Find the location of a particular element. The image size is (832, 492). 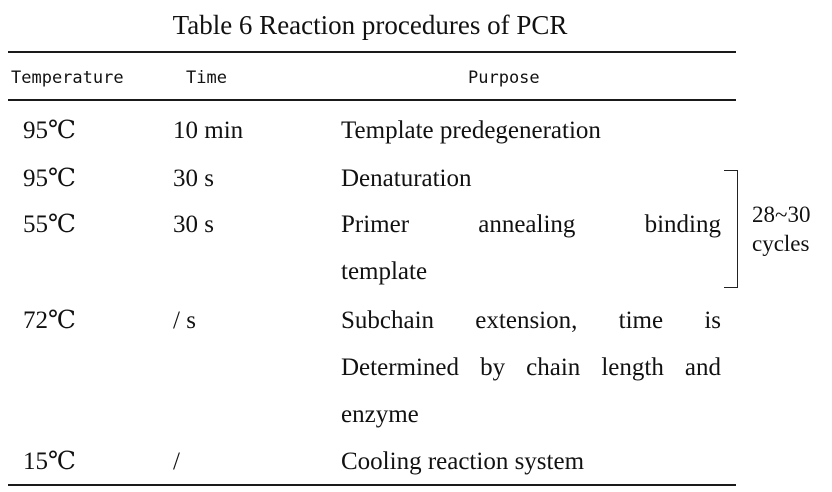

row-5-purpose: Cooling reaction system is located at coordinates (531, 461).